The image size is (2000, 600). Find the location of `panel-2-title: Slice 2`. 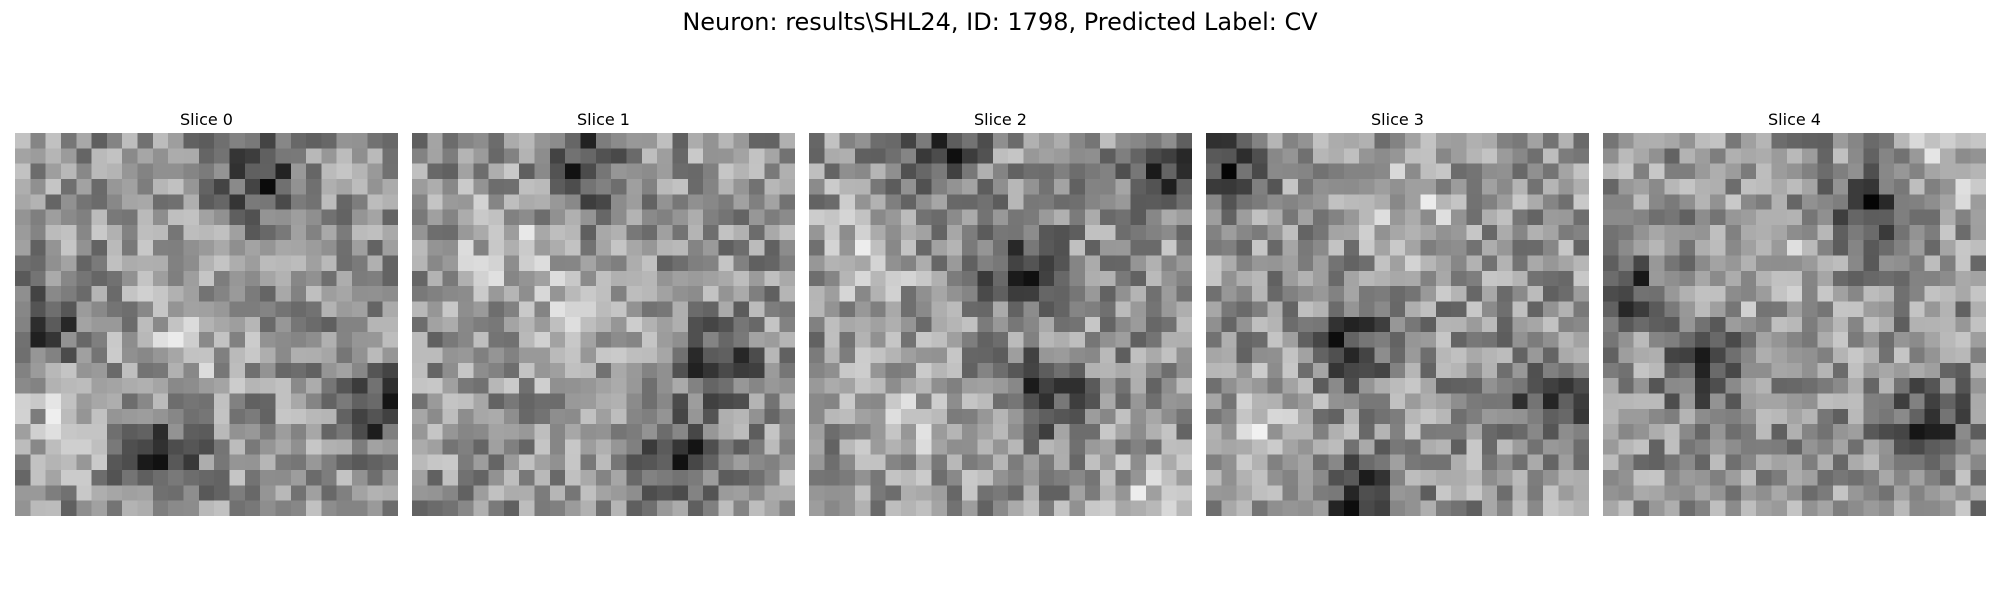

panel-2-title: Slice 2 is located at coordinates (1000, 119).